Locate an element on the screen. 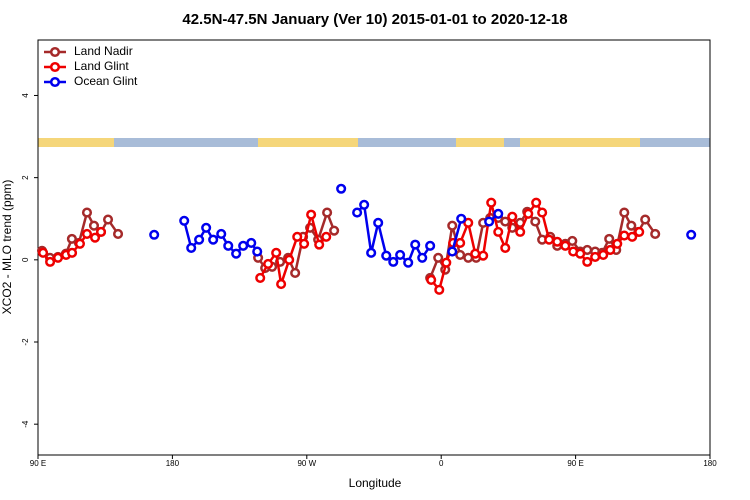 Image resolution: width=750 pixels, height=500 pixels. legend-label: Ocean Glint is located at coordinates (106, 81).